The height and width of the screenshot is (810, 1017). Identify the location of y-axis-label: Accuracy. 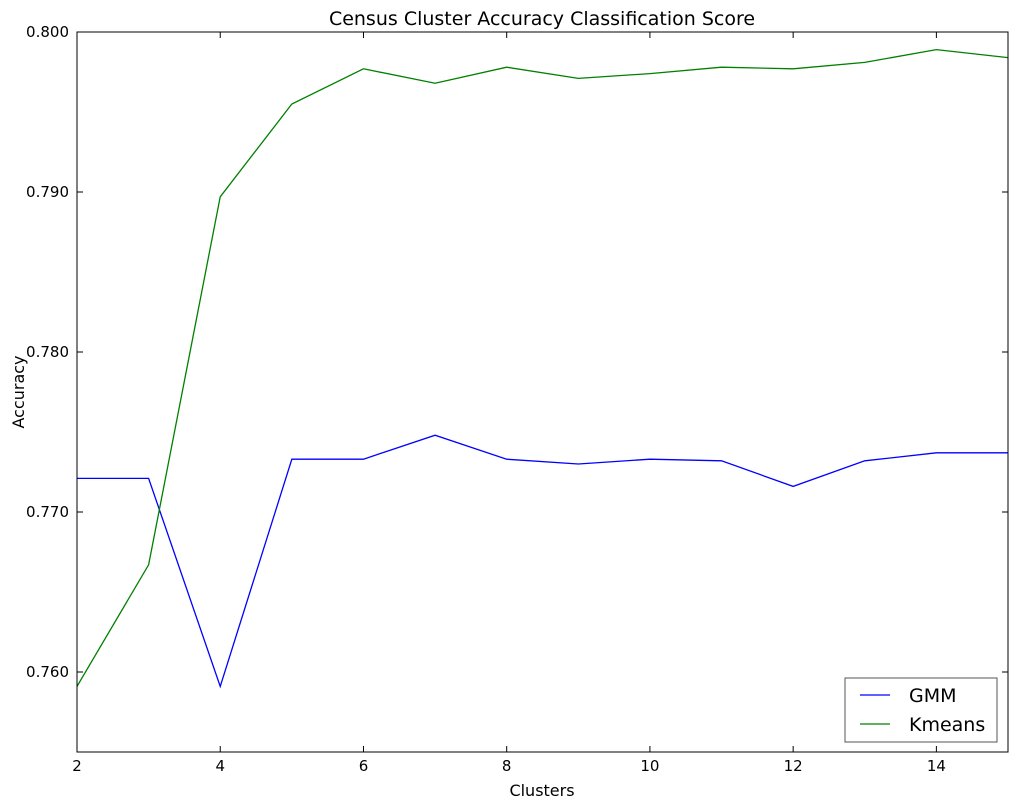
(18, 391).